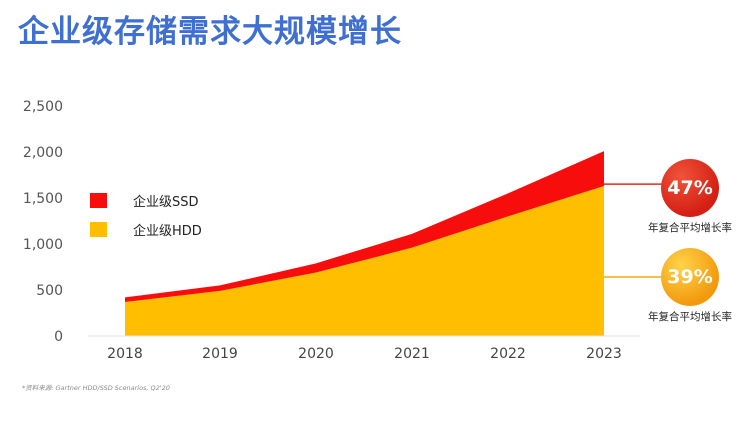 The height and width of the screenshot is (422, 750). What do you see at coordinates (690, 277) in the screenshot?
I see `hdd-cagr-badge: 39%` at bounding box center [690, 277].